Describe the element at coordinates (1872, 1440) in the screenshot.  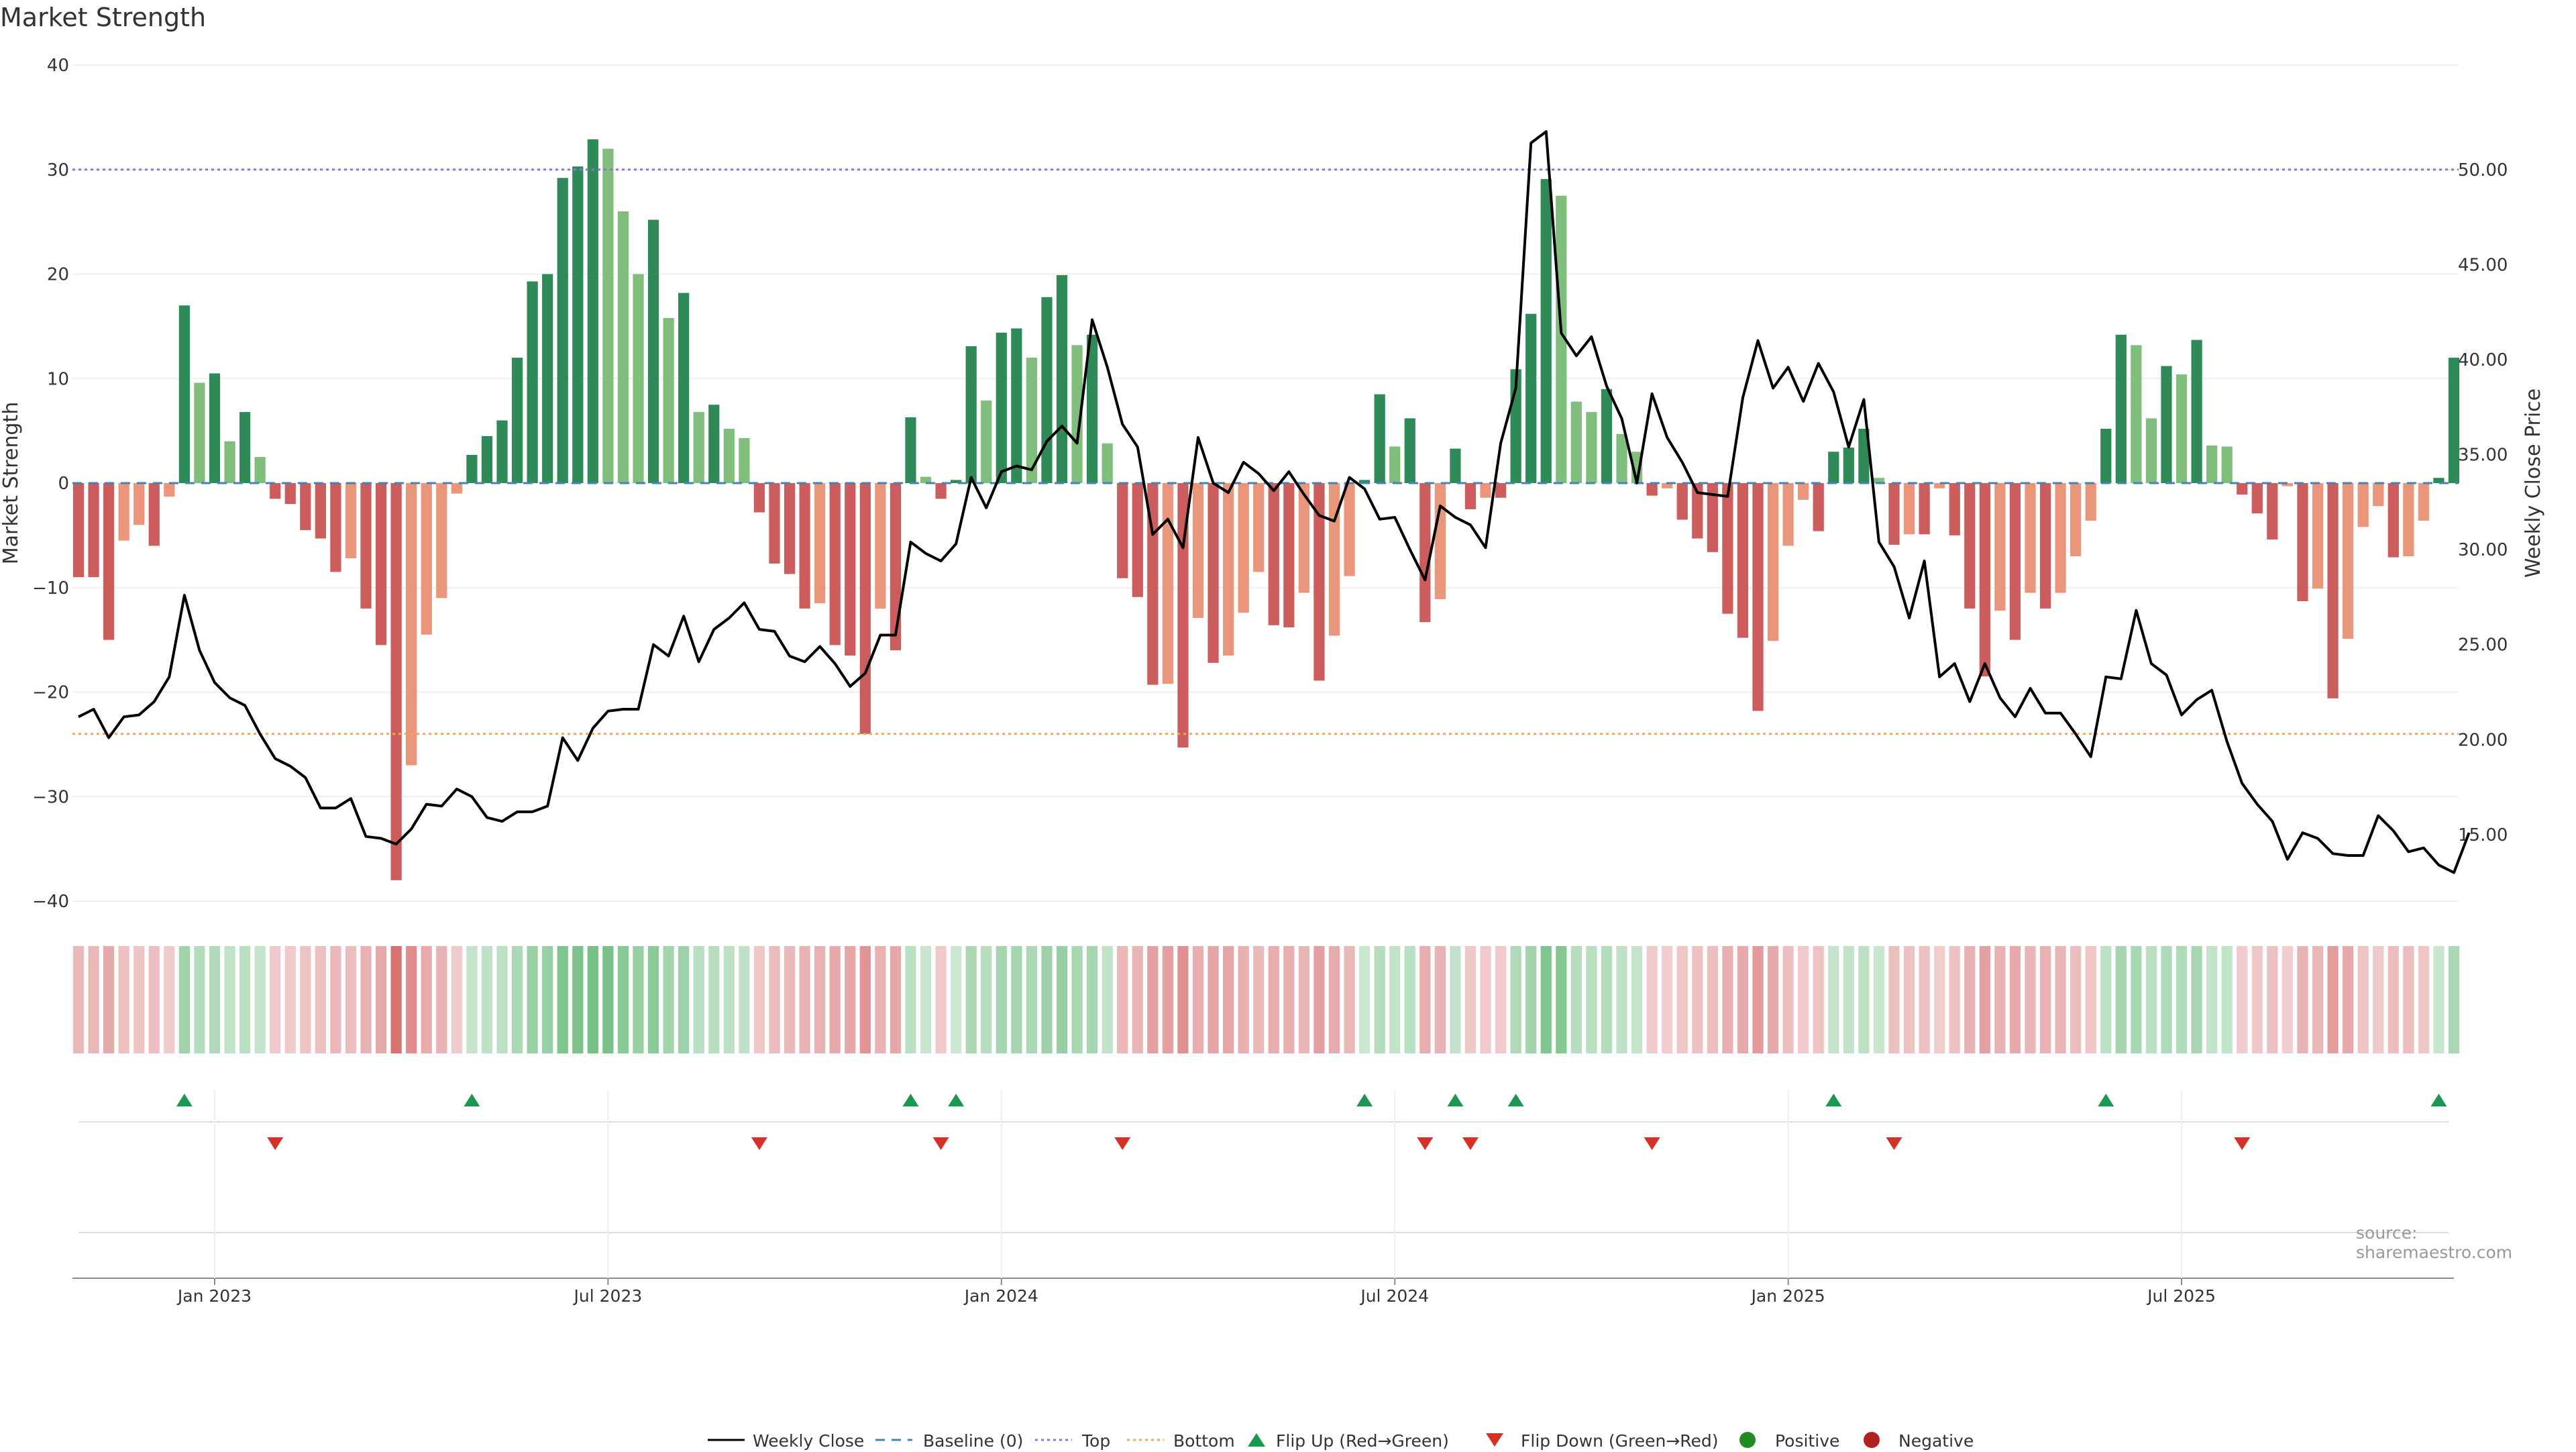
I see `legend-negative-icon` at that location.